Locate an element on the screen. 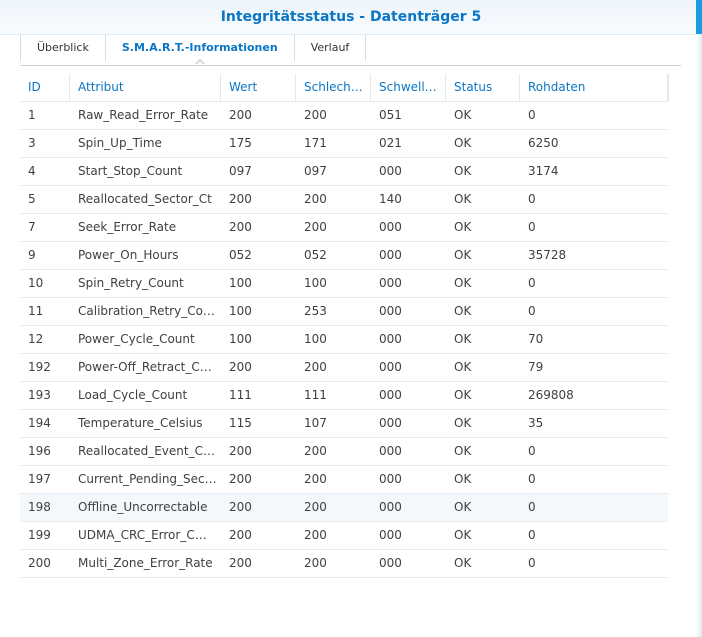 The width and height of the screenshot is (702, 637). table-row: 1 Raw_Read_Error_Rate 200 200 051 OK 0 is located at coordinates (344, 116).